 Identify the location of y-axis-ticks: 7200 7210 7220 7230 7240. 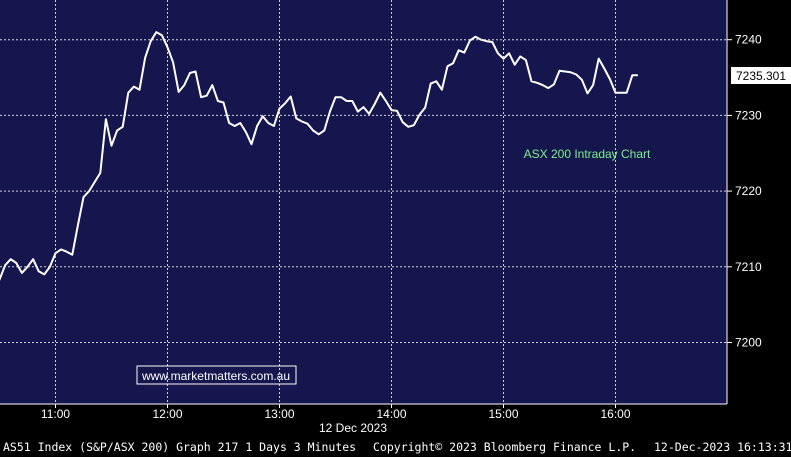
(744, 191).